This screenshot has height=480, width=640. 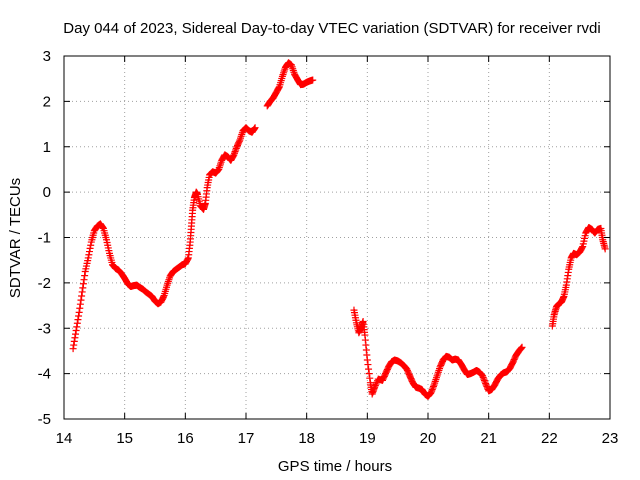 I want to click on y-tick-label: 3, so click(x=47, y=56).